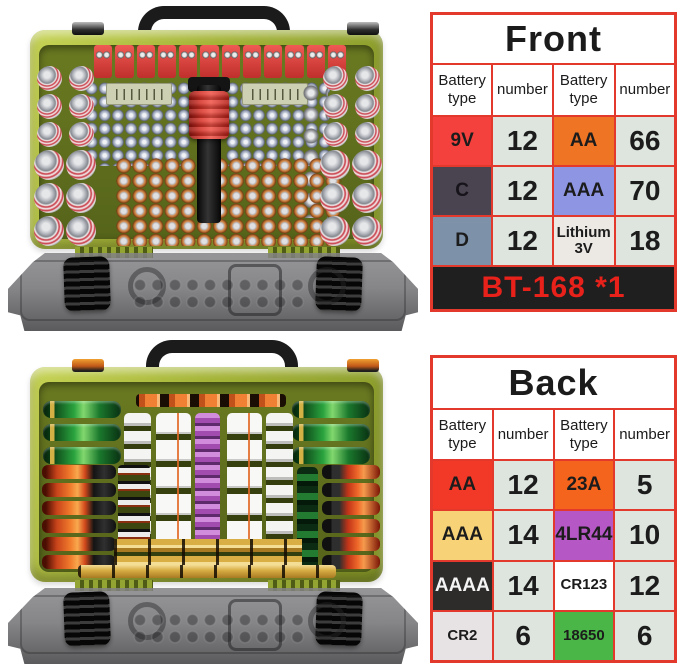 This screenshot has width=679, height=664. What do you see at coordinates (363, 28) in the screenshot?
I see `latch-clip-right` at bounding box center [363, 28].